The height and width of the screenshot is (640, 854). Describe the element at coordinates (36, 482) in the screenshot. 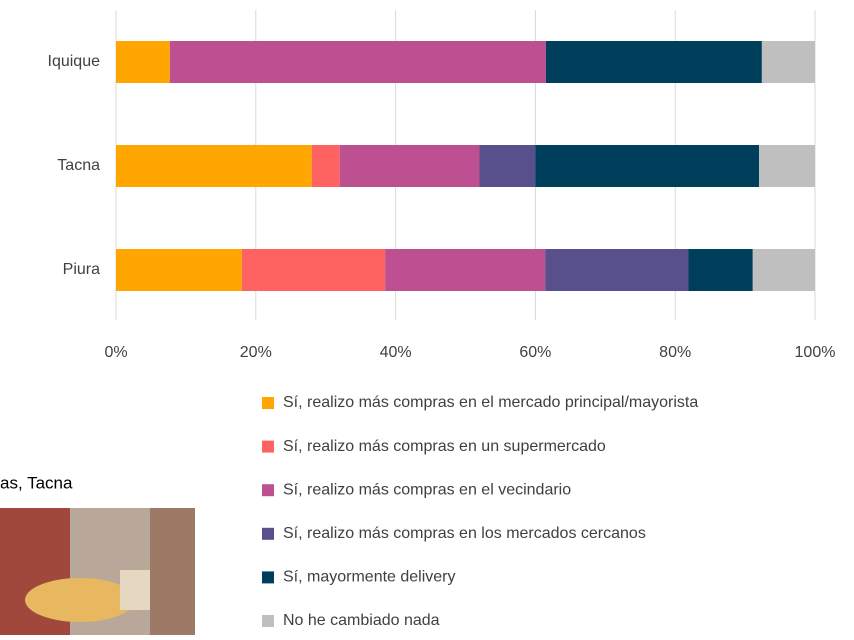

I see `photo-caption: as, Tacna` at that location.